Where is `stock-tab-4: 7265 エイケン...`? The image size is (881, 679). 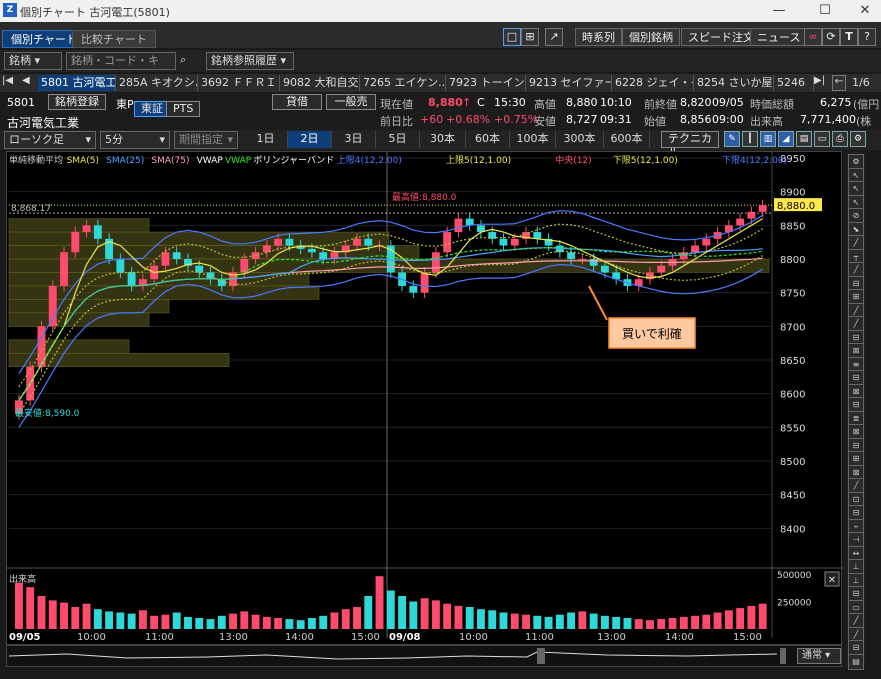
stock-tab-4: 7265 エイケン... is located at coordinates (403, 83).